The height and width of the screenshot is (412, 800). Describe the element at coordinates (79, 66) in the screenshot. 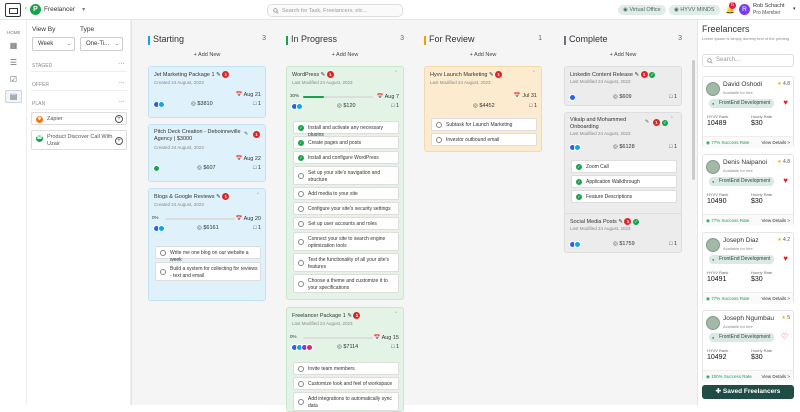

I see `staged-section: STAGED ⋯` at that location.